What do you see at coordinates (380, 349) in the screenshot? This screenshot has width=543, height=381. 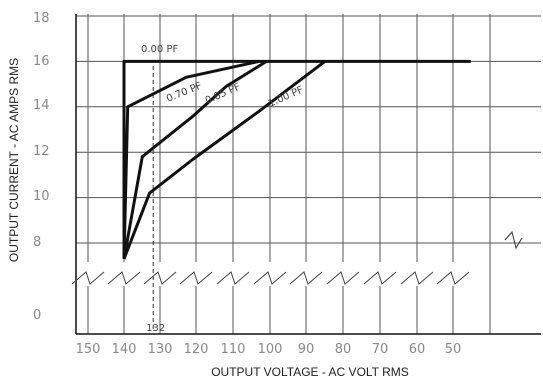 I see `x-tick-label: 70` at bounding box center [380, 349].